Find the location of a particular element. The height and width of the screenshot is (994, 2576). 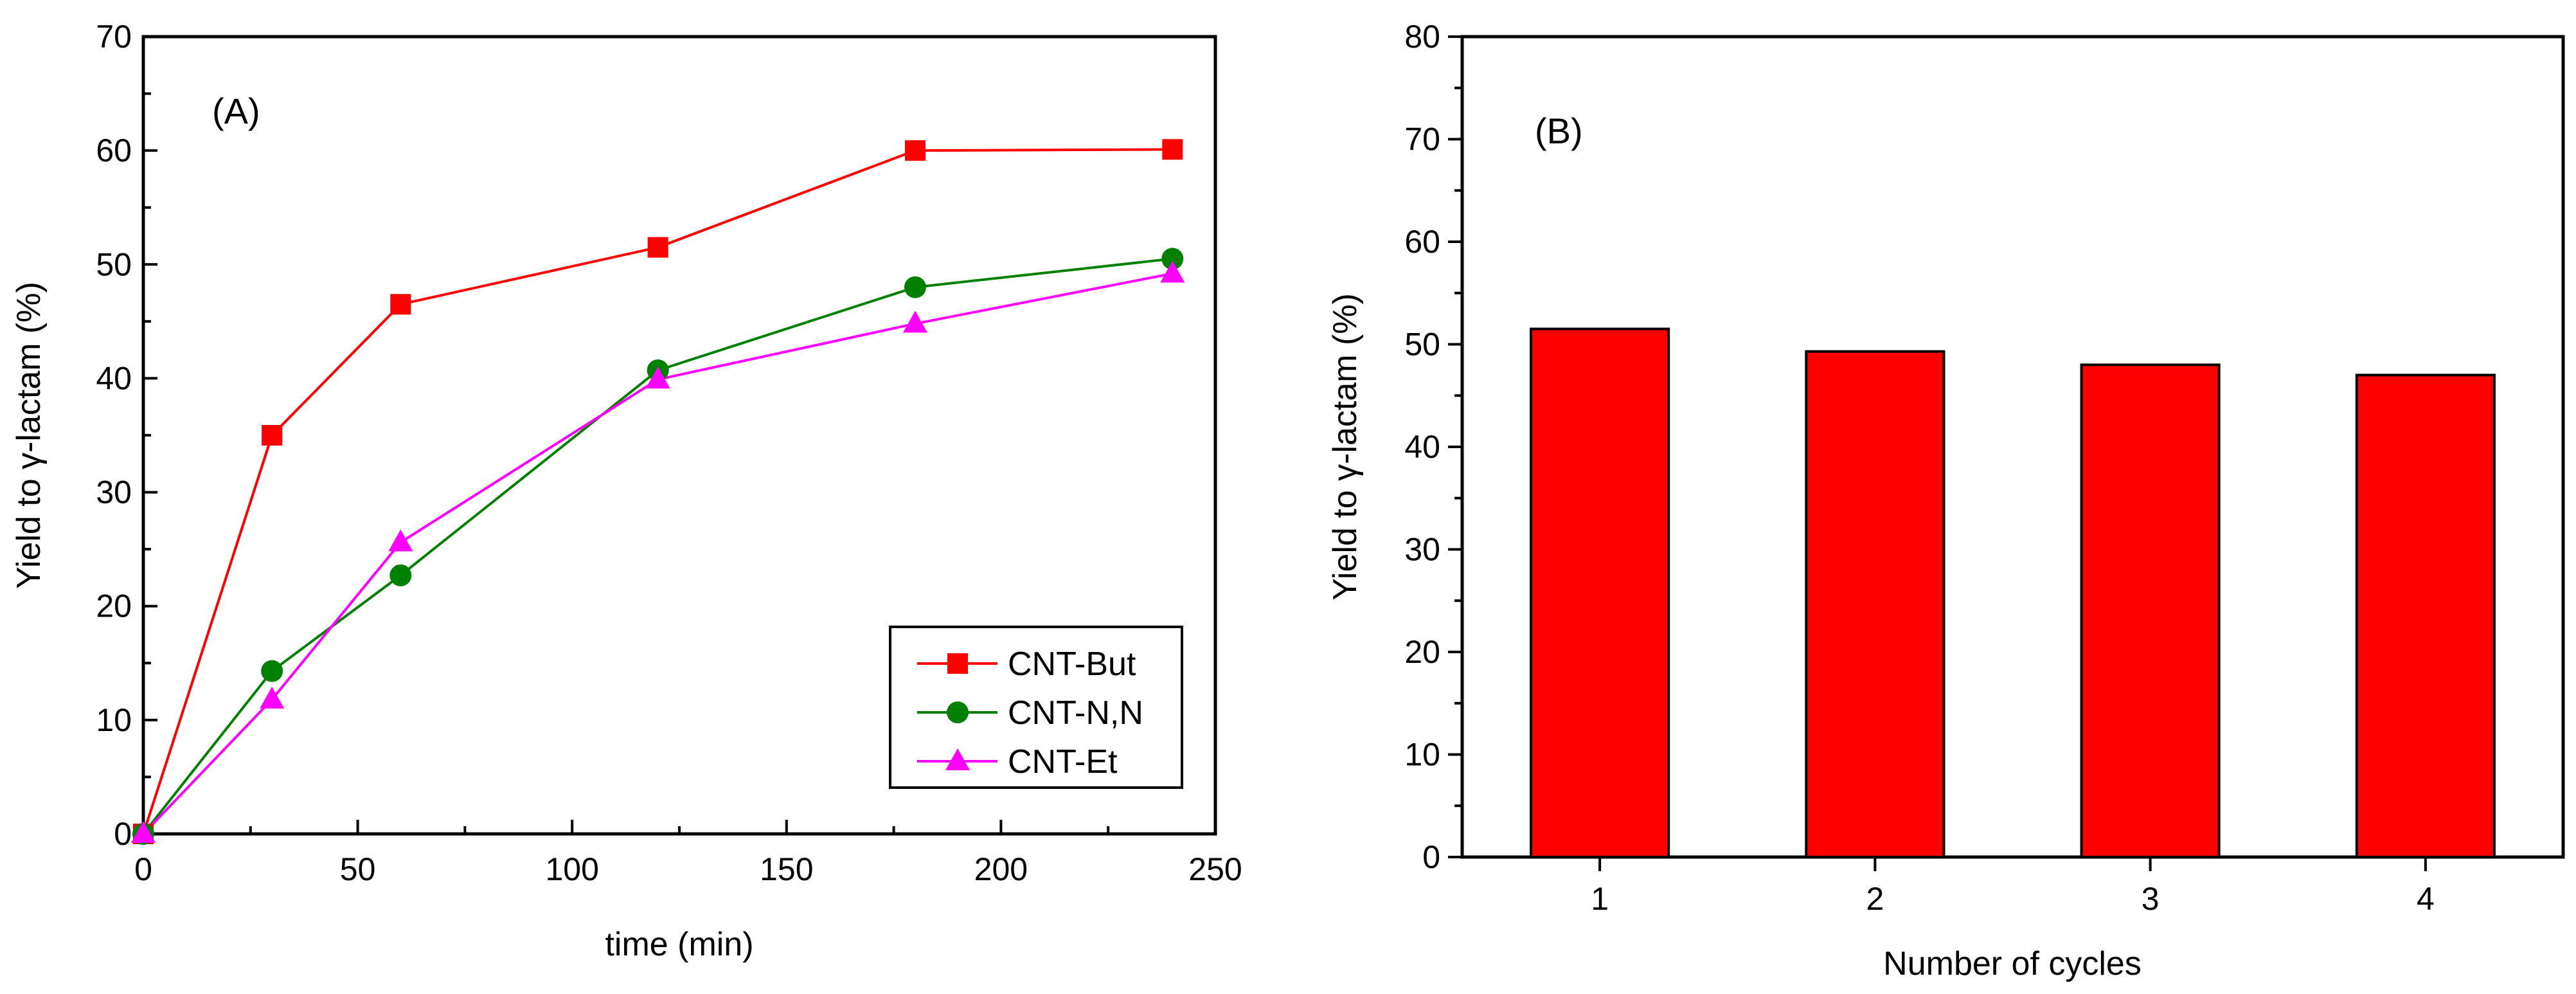

y-tick-label-b: 0 is located at coordinates (1431, 857).